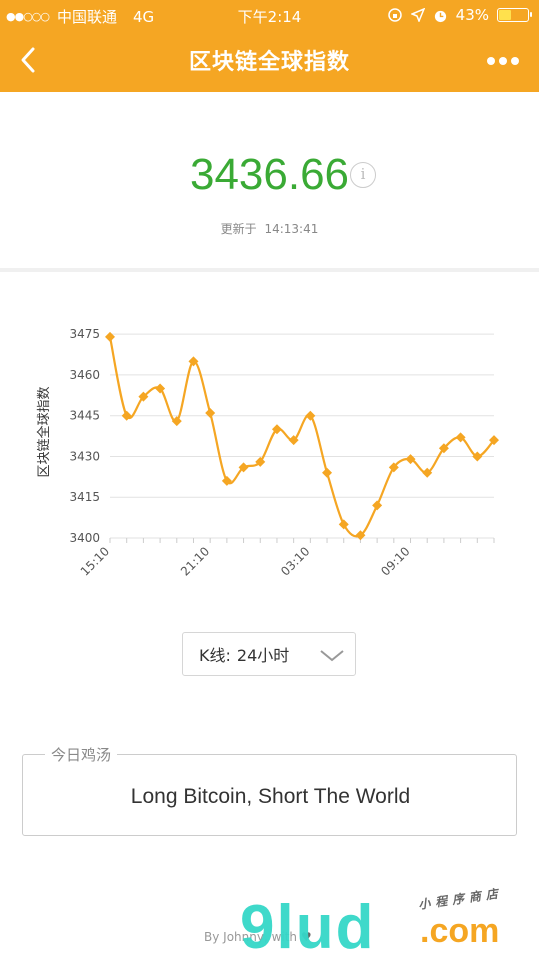 The height and width of the screenshot is (960, 539). Describe the element at coordinates (332, 656) in the screenshot. I see `chevron-down-icon` at that location.